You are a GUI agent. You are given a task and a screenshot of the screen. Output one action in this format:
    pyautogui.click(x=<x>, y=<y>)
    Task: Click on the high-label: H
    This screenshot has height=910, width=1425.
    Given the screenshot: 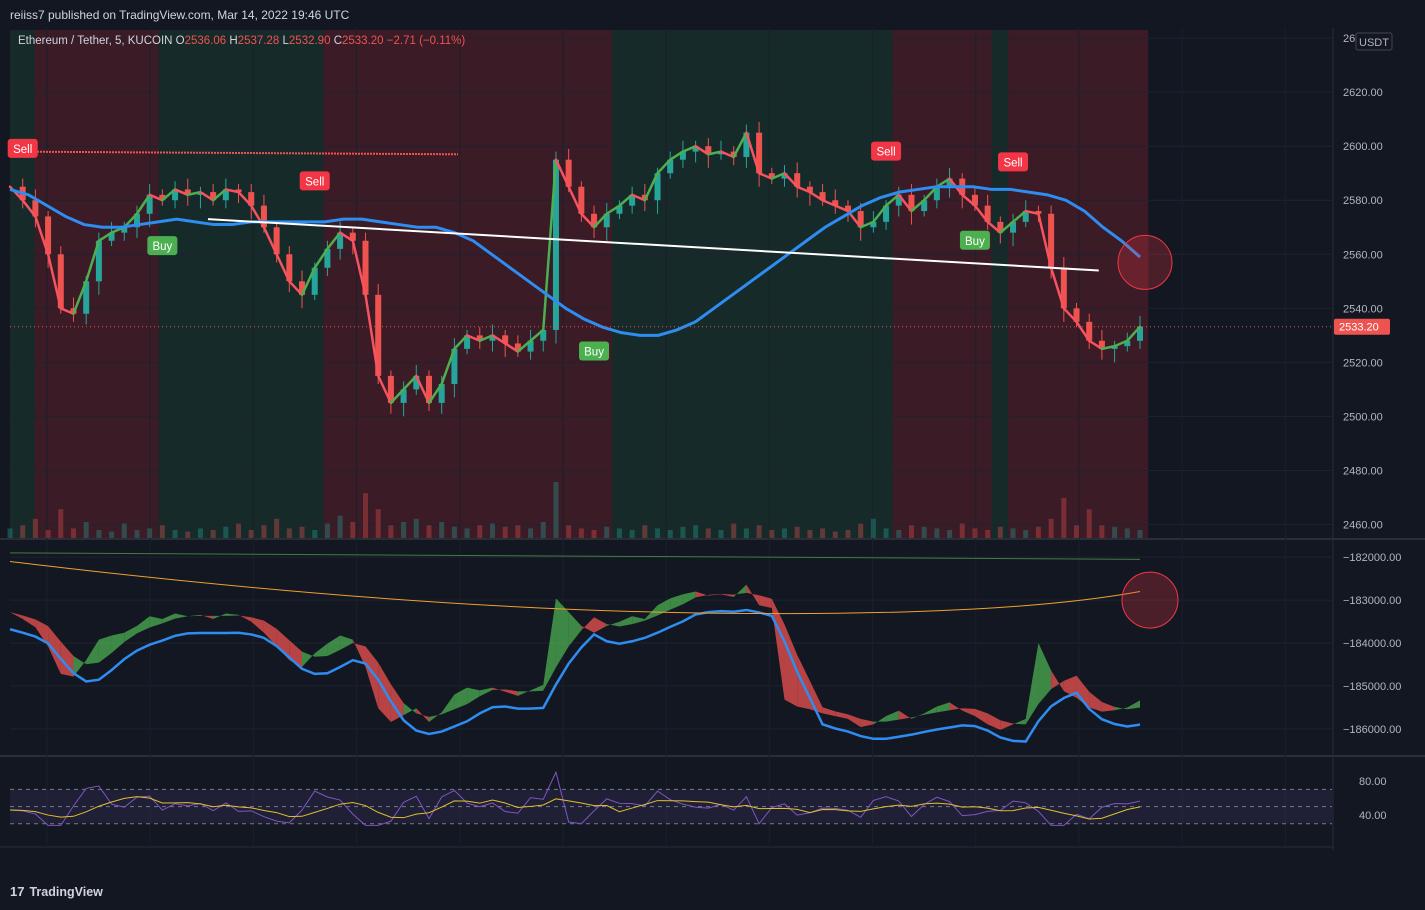 What is the action you would take?
    pyautogui.click(x=233, y=41)
    